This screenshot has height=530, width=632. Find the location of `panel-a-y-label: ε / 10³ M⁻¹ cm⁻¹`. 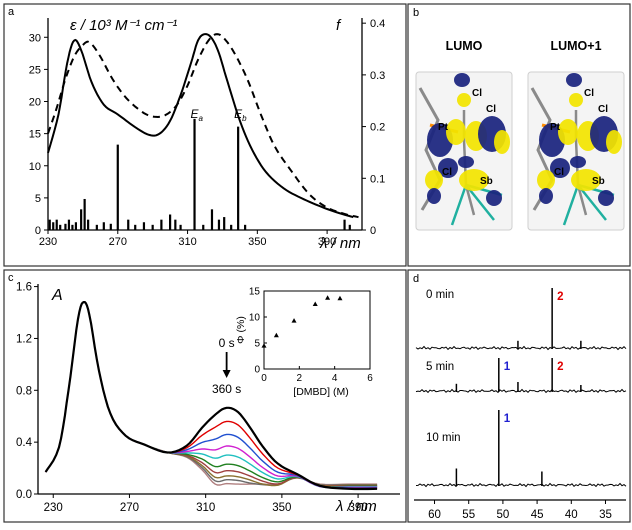

panel-a-y-label: ε / 10³ M⁻¹ cm⁻¹ is located at coordinates (123, 25).